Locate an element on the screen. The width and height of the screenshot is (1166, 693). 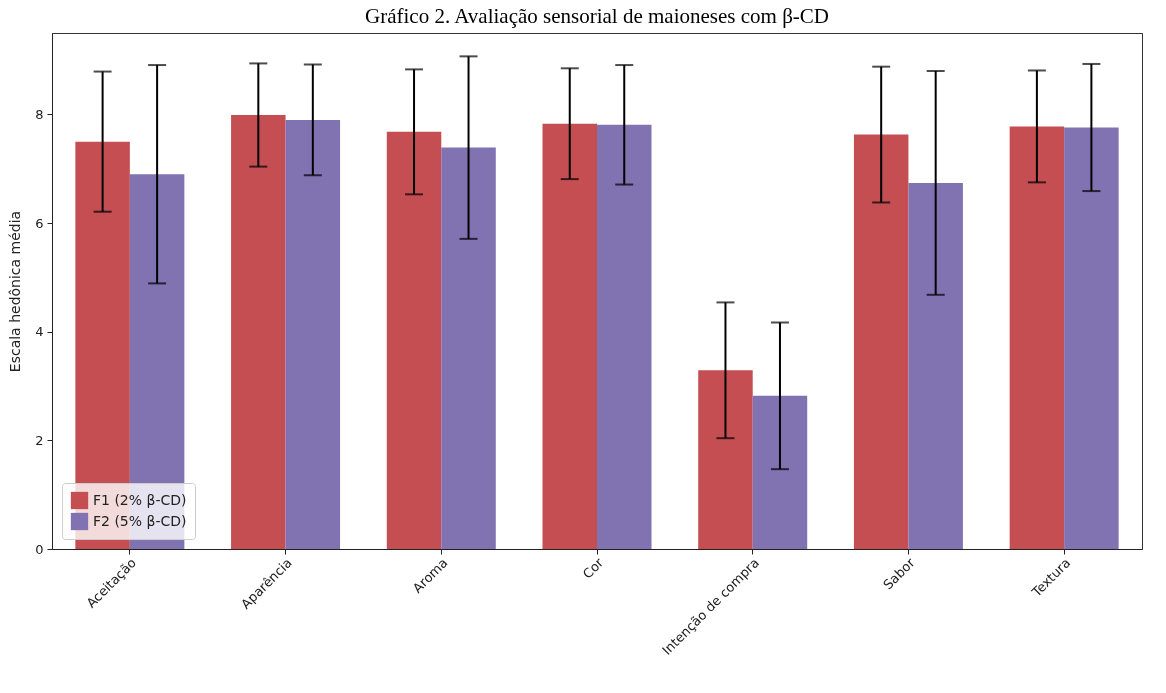
y-tick-label: 4 is located at coordinates (39, 332).